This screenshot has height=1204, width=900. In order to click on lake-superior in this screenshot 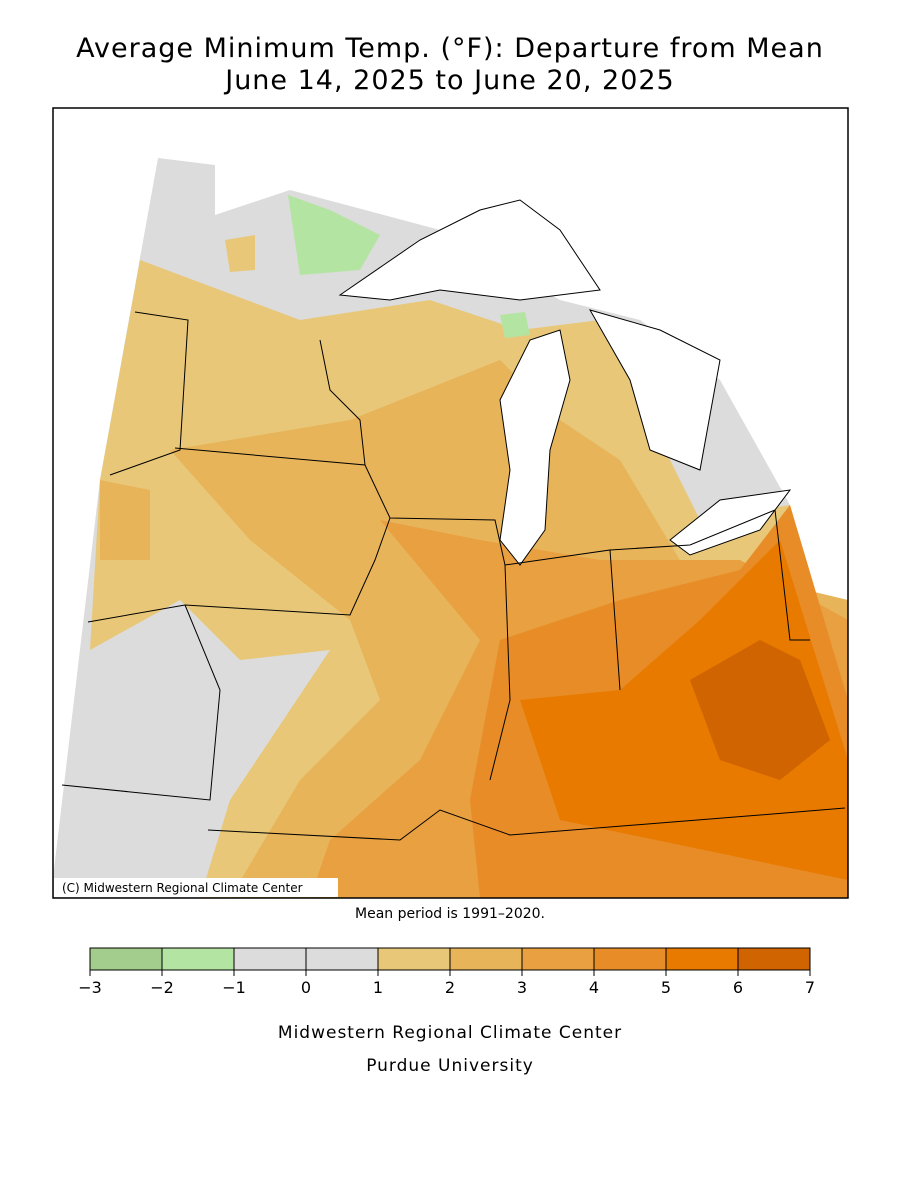, I will do `click(469, 250)`.